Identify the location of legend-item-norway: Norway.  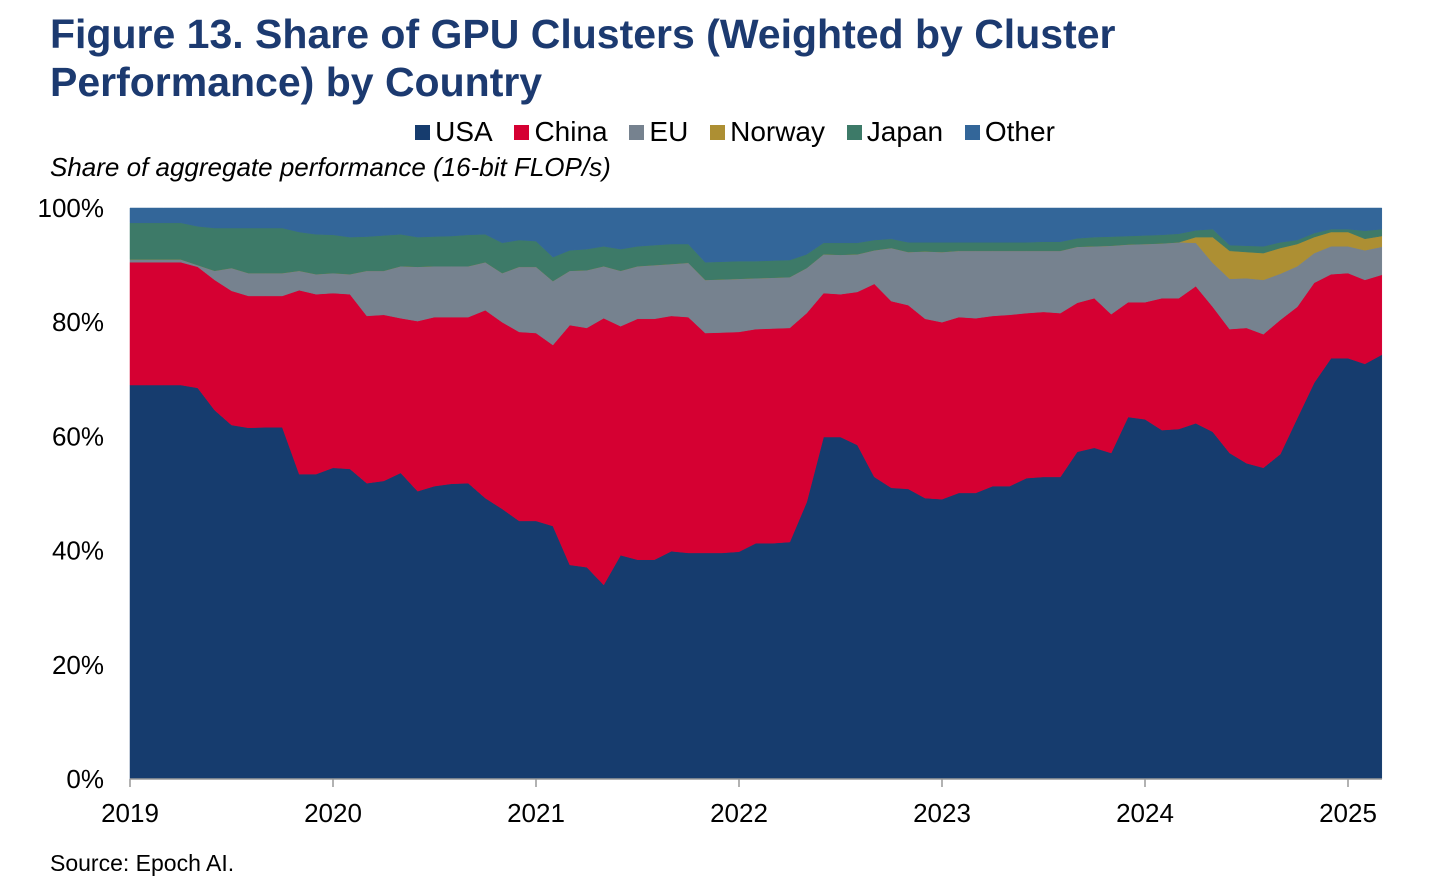
(767, 132).